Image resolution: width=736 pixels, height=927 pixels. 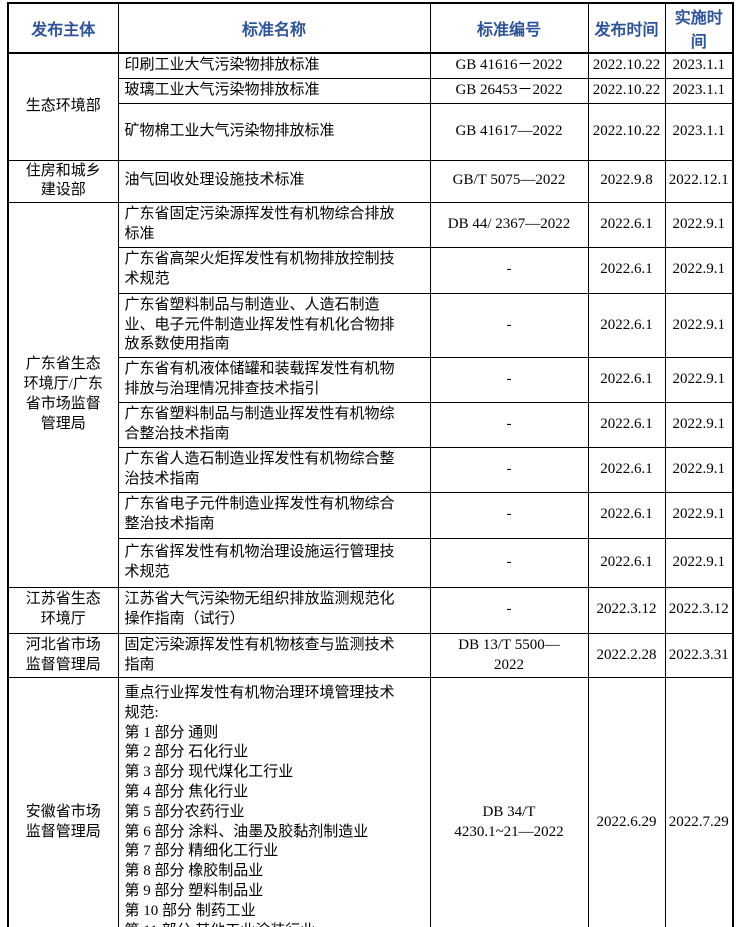 I want to click on standard-code-cell: GB 26453－2022, so click(x=509, y=90).